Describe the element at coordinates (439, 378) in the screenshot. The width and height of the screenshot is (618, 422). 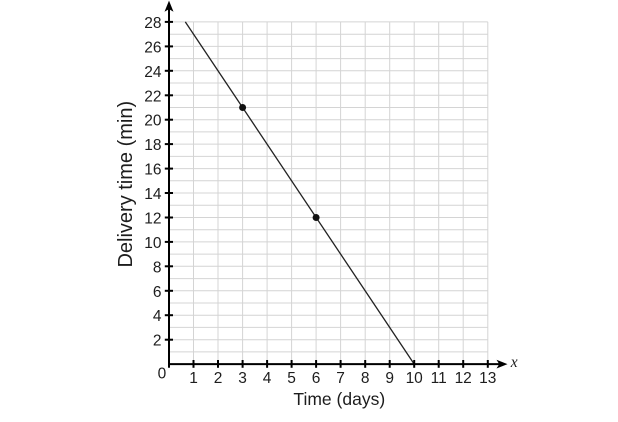
I see `svg-text: 11` at that location.